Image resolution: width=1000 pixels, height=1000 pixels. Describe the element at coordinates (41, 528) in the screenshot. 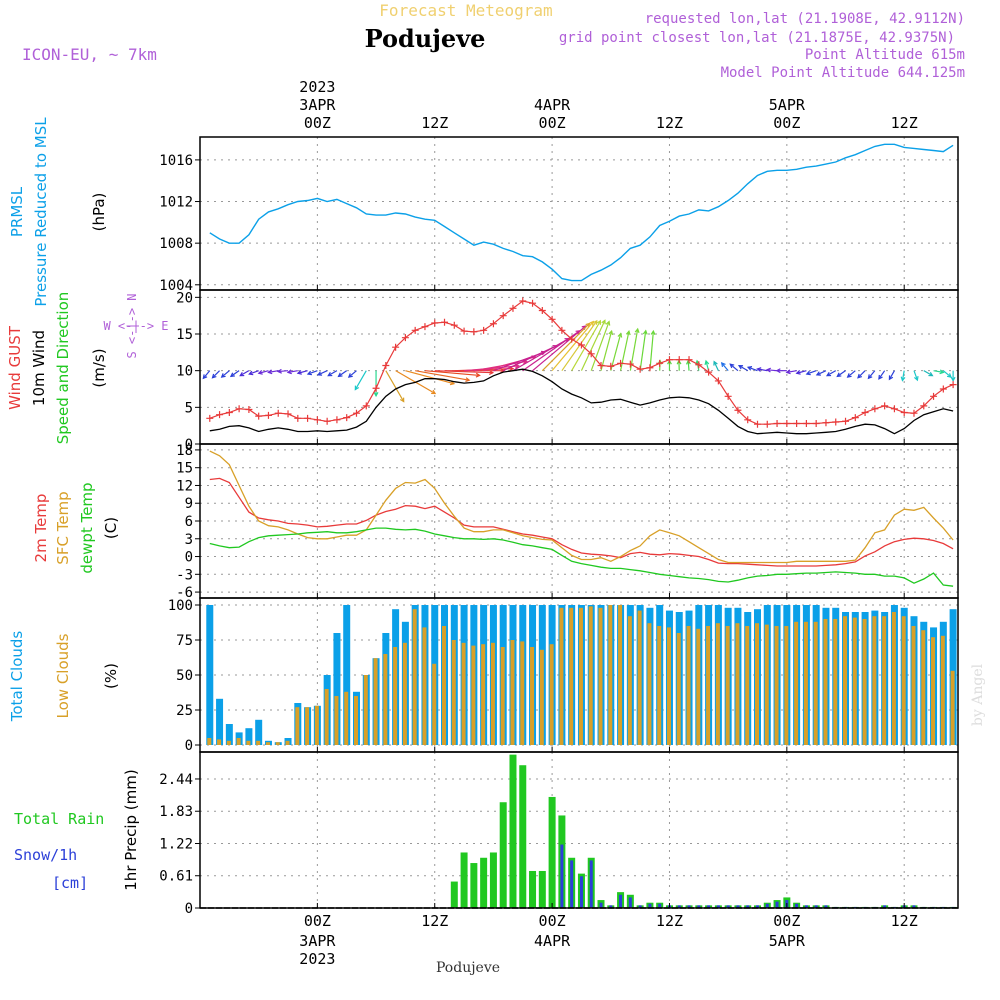

I see `label-2m-temp: 2m Temp` at that location.